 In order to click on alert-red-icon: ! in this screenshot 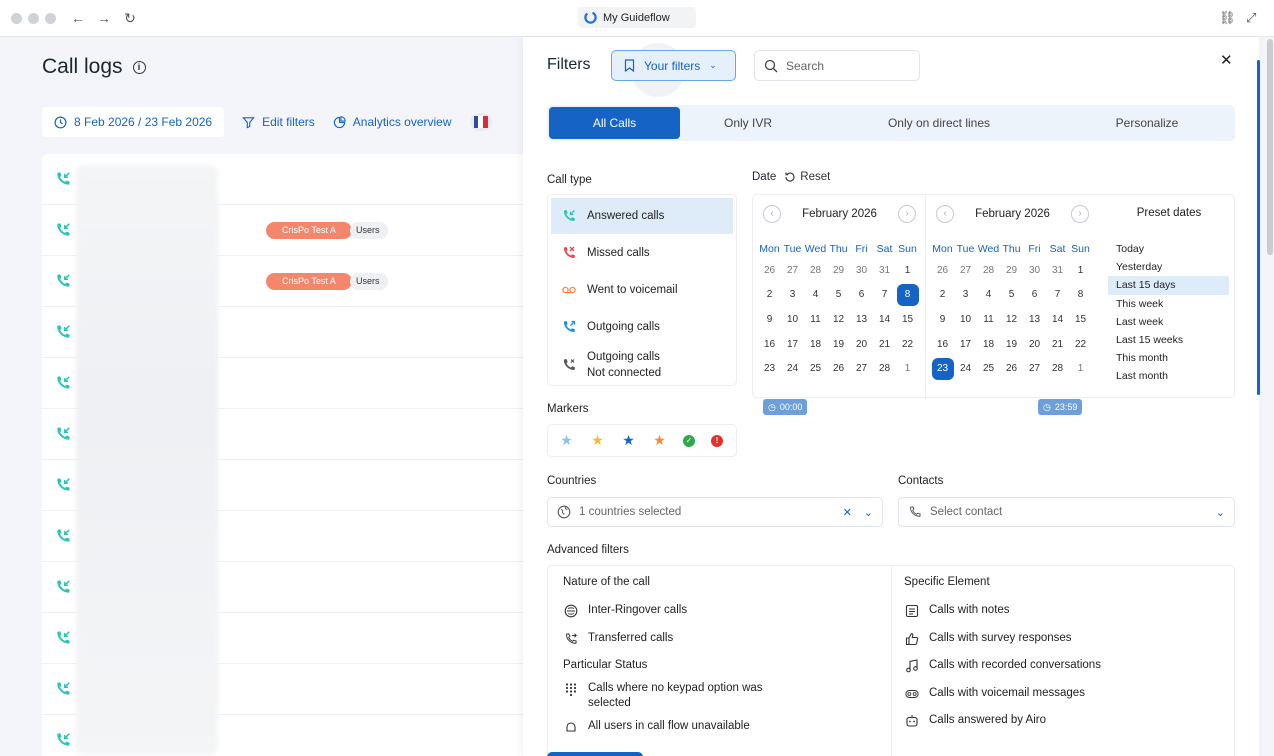, I will do `click(717, 440)`.